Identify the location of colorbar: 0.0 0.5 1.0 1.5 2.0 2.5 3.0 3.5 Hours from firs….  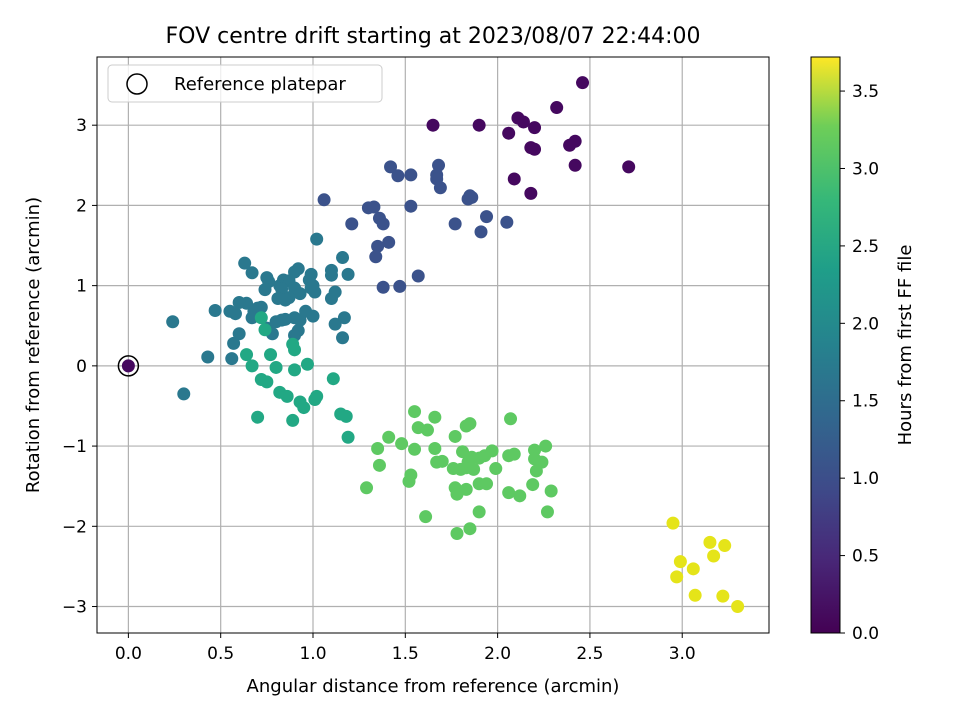
(863, 350).